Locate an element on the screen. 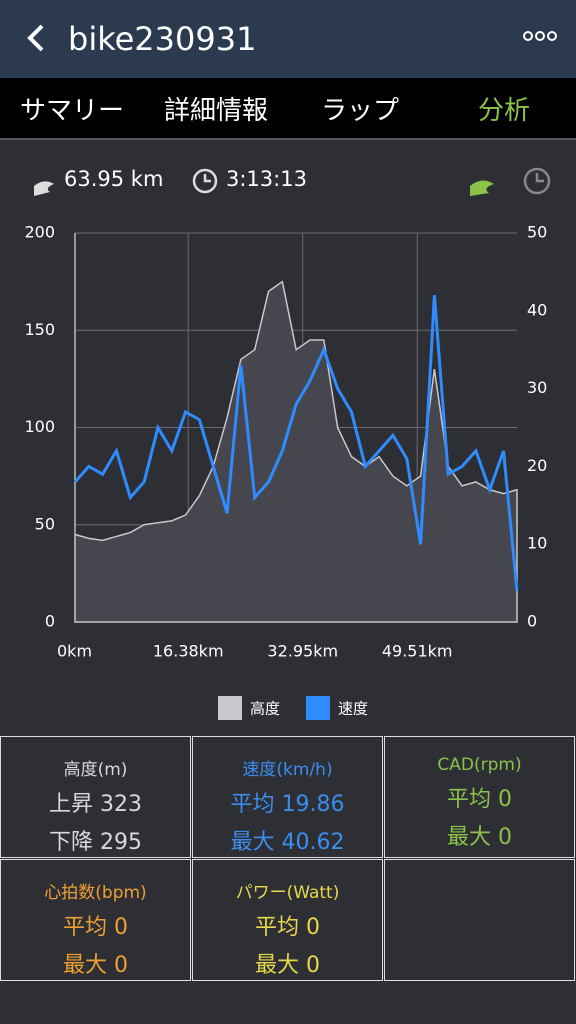  legend-label: 高度 is located at coordinates (265, 709).